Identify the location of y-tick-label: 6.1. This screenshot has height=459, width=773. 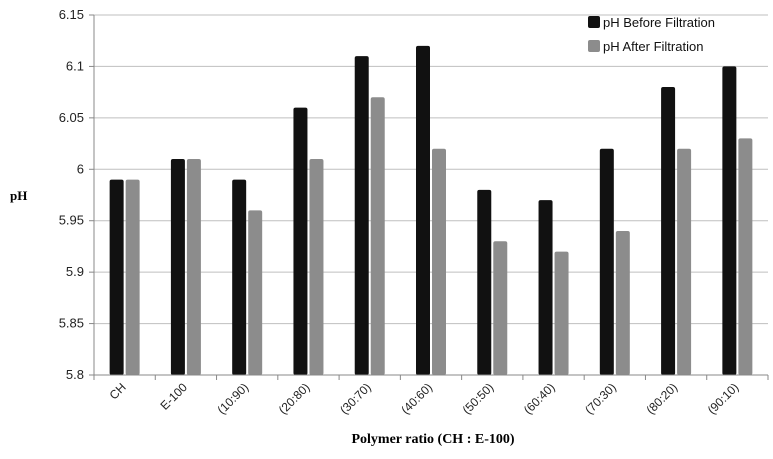
(75, 65).